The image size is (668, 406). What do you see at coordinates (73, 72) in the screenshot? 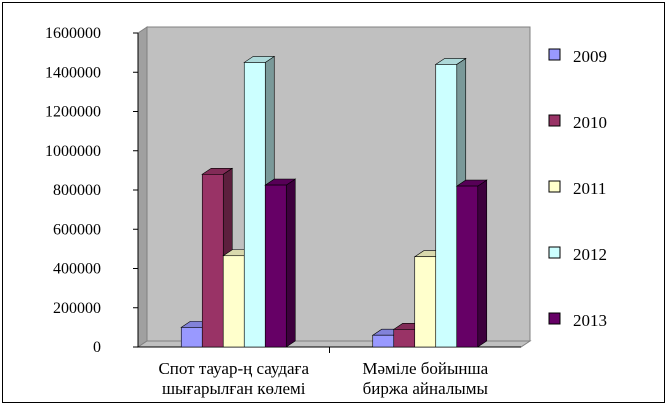
I see `y-tick-label: 1400000` at bounding box center [73, 72].